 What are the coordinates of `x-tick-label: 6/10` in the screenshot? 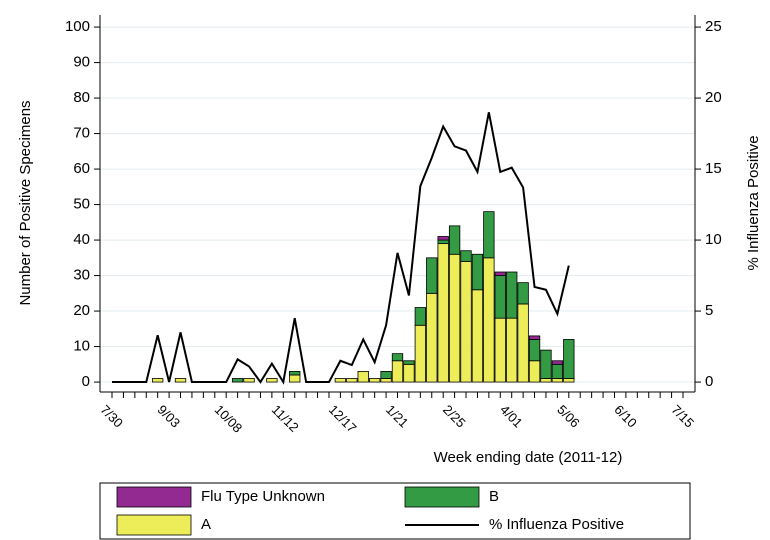 It's located at (625, 416).